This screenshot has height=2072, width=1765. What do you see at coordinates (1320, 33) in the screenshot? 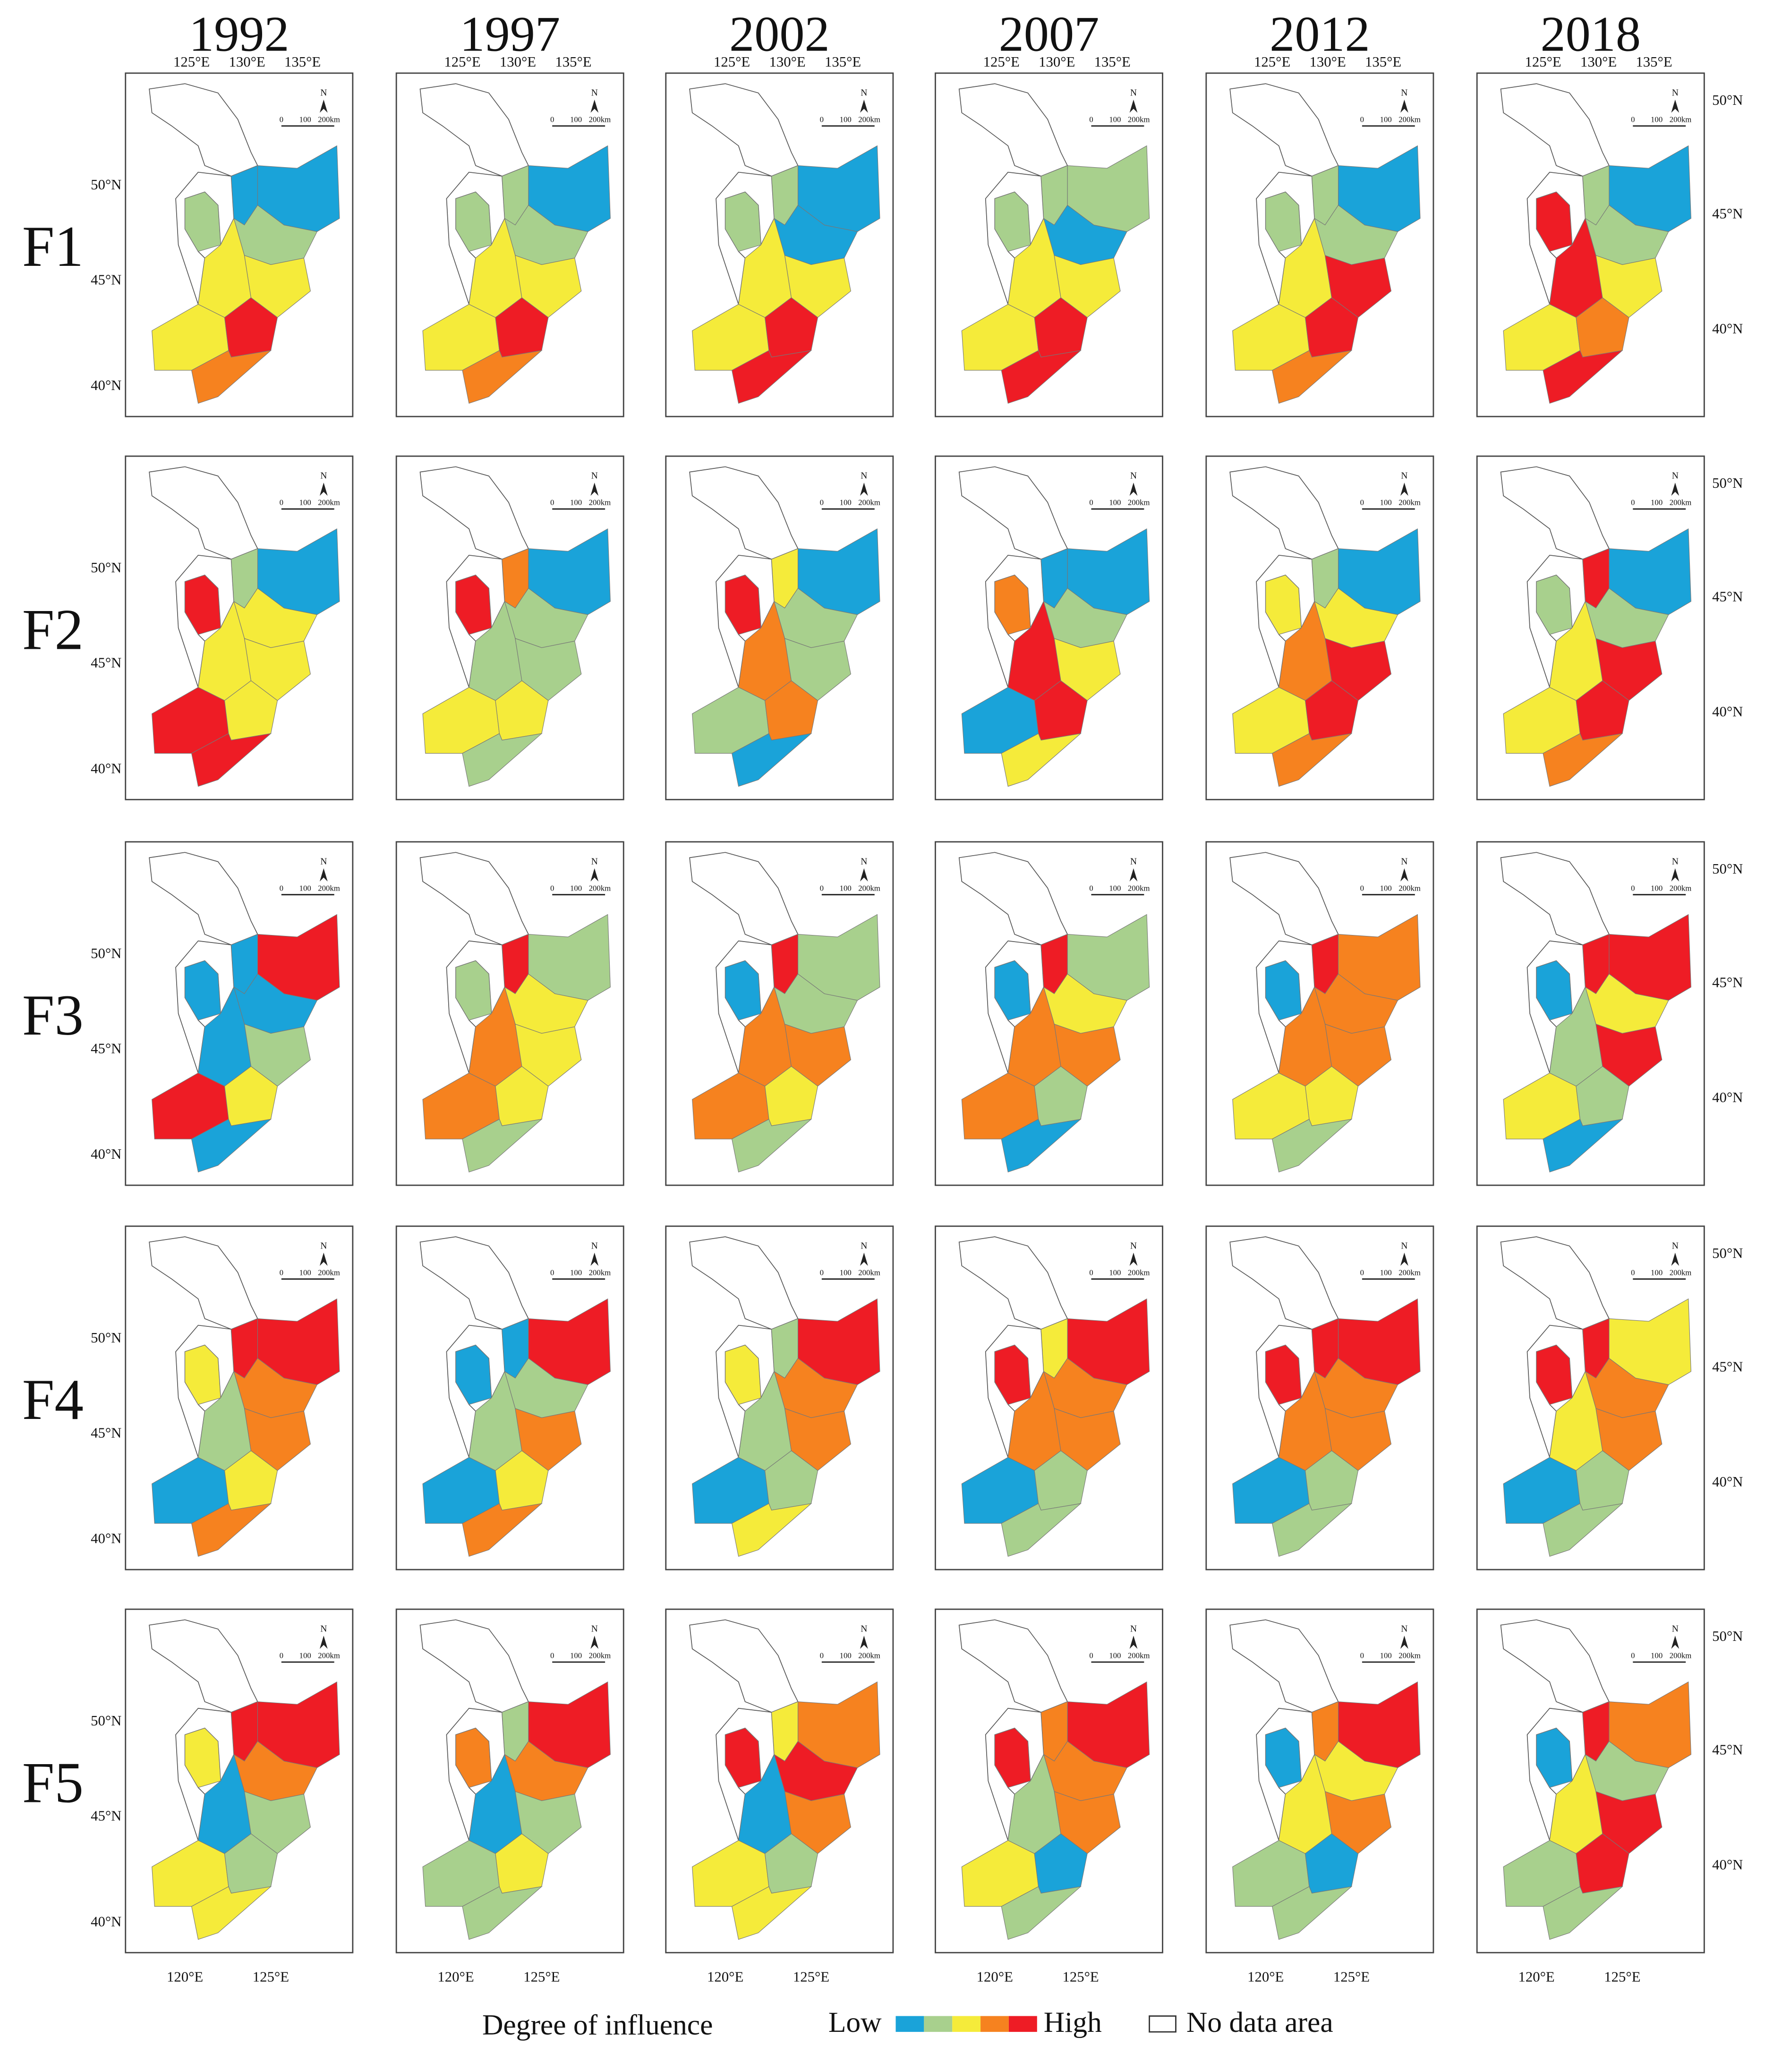
I see `column-year: 2012` at bounding box center [1320, 33].